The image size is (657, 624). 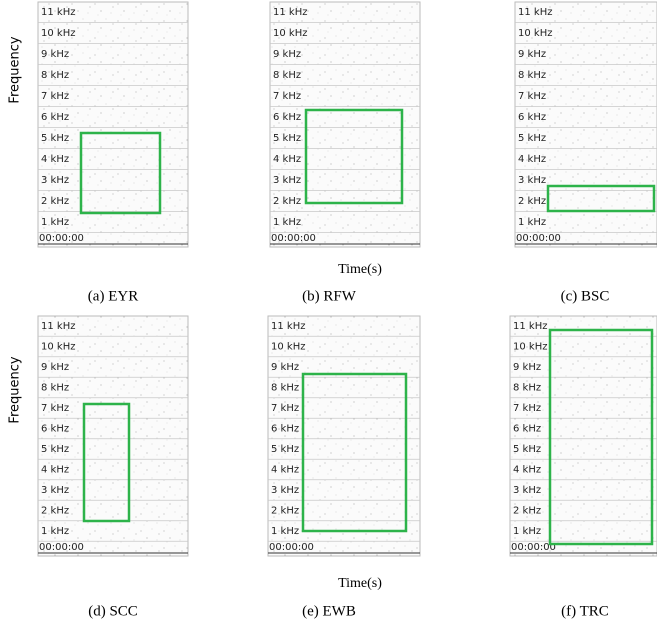 What do you see at coordinates (113, 296) in the screenshot?
I see `caption: (a) EYR` at bounding box center [113, 296].